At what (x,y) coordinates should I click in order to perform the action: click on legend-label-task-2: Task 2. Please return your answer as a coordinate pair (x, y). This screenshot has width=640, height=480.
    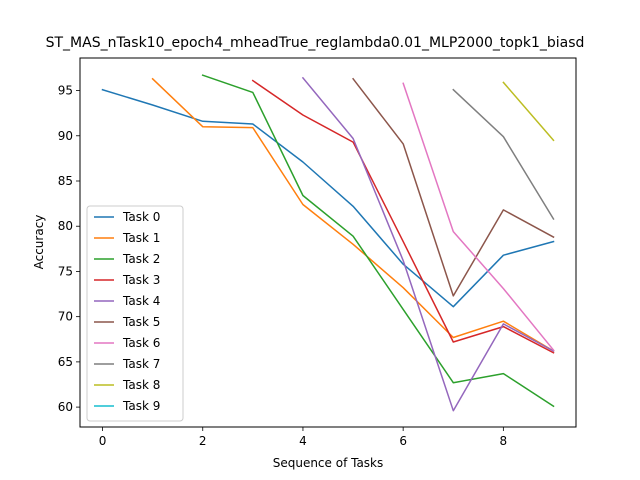
    Looking at the image, I should click on (141, 259).